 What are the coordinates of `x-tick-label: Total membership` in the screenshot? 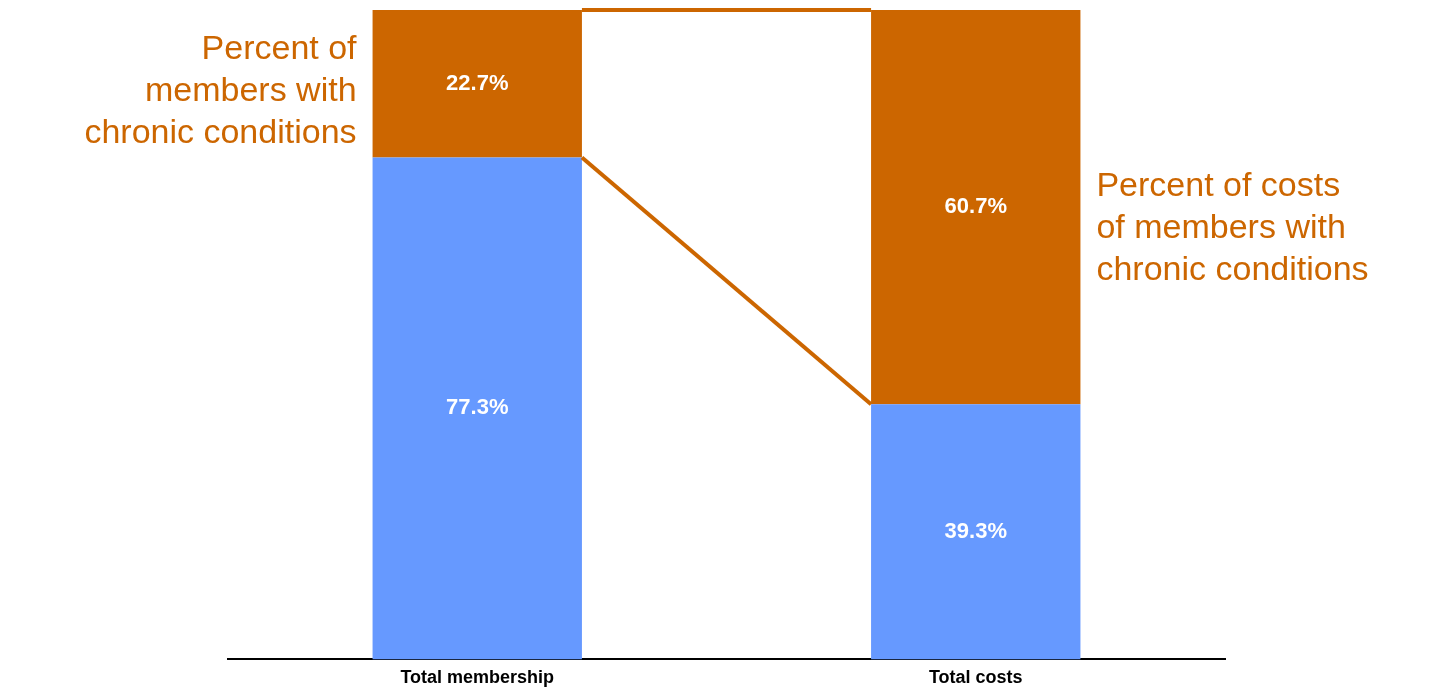 It's located at (477, 677).